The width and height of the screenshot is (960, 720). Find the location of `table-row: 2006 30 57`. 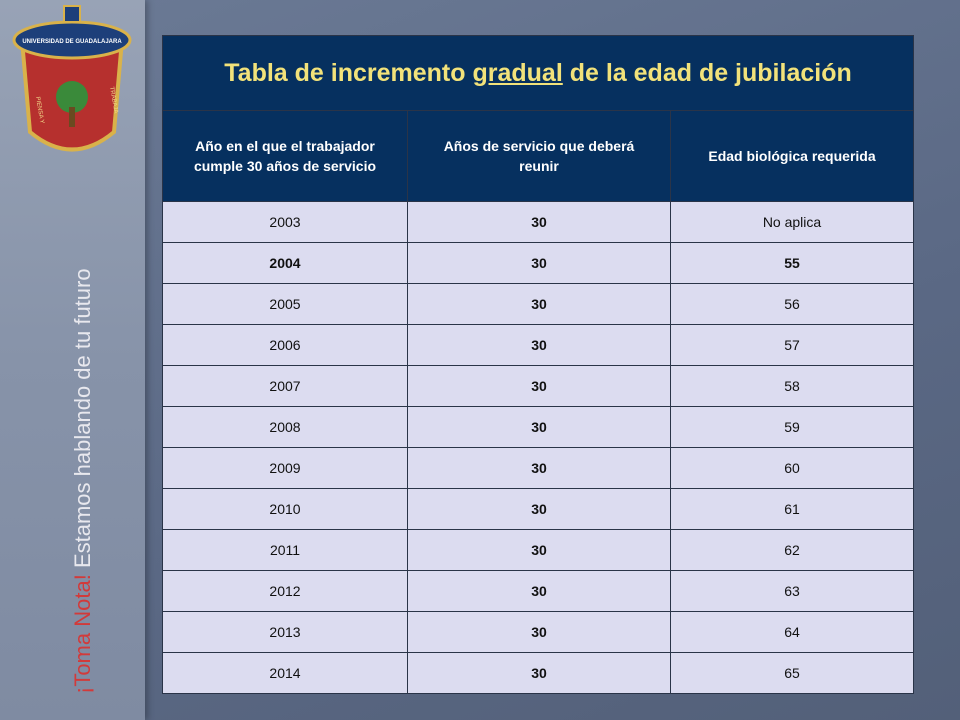

table-row: 2006 30 57 is located at coordinates (538, 345).